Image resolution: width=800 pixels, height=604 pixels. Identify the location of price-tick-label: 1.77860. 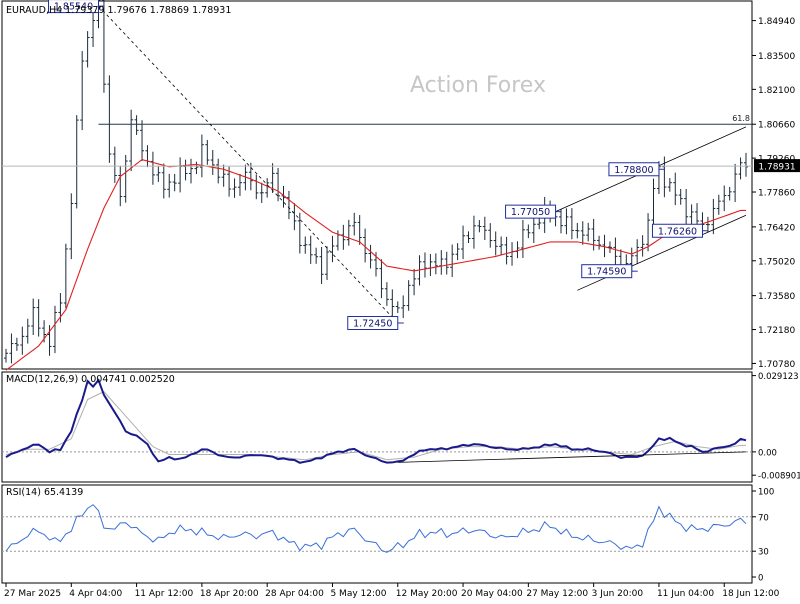
(776, 194).